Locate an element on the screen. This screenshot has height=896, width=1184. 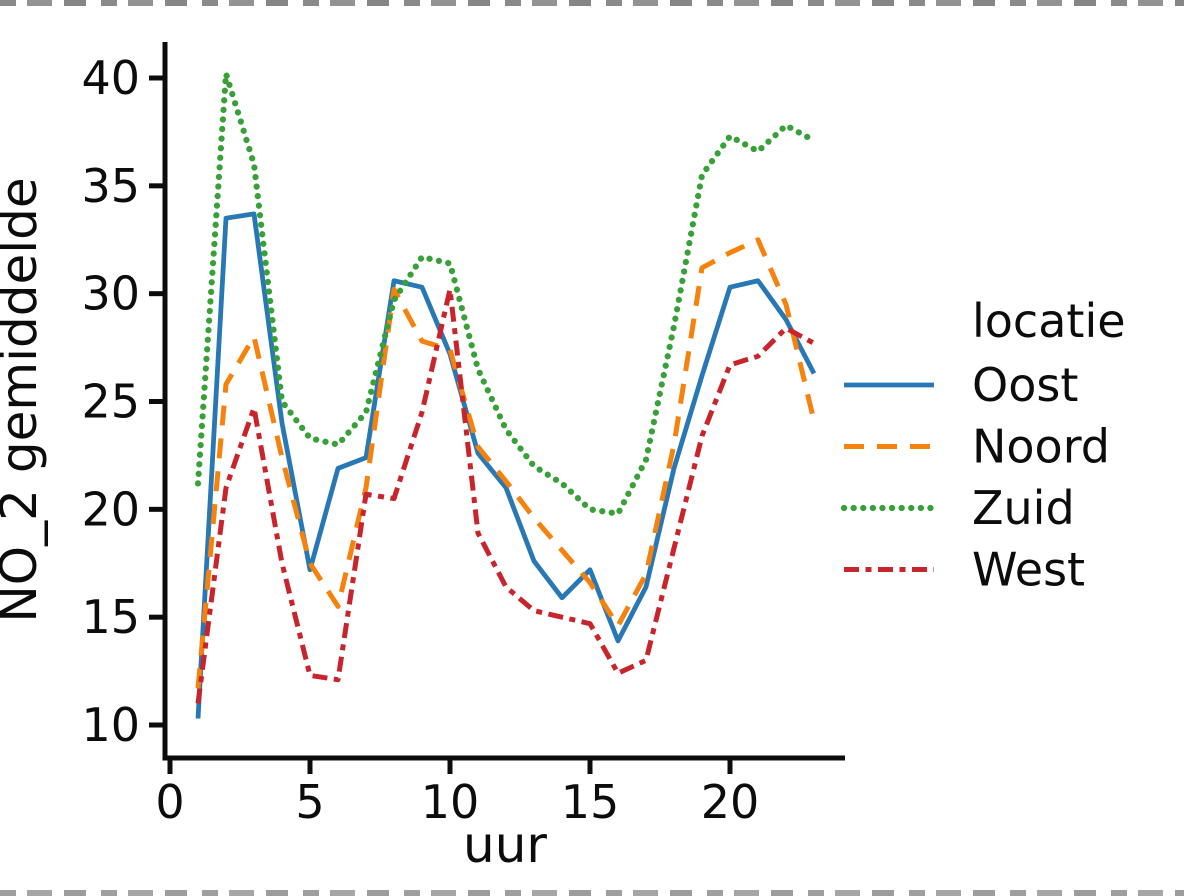
x-tick-label: 20 is located at coordinates (730, 802).